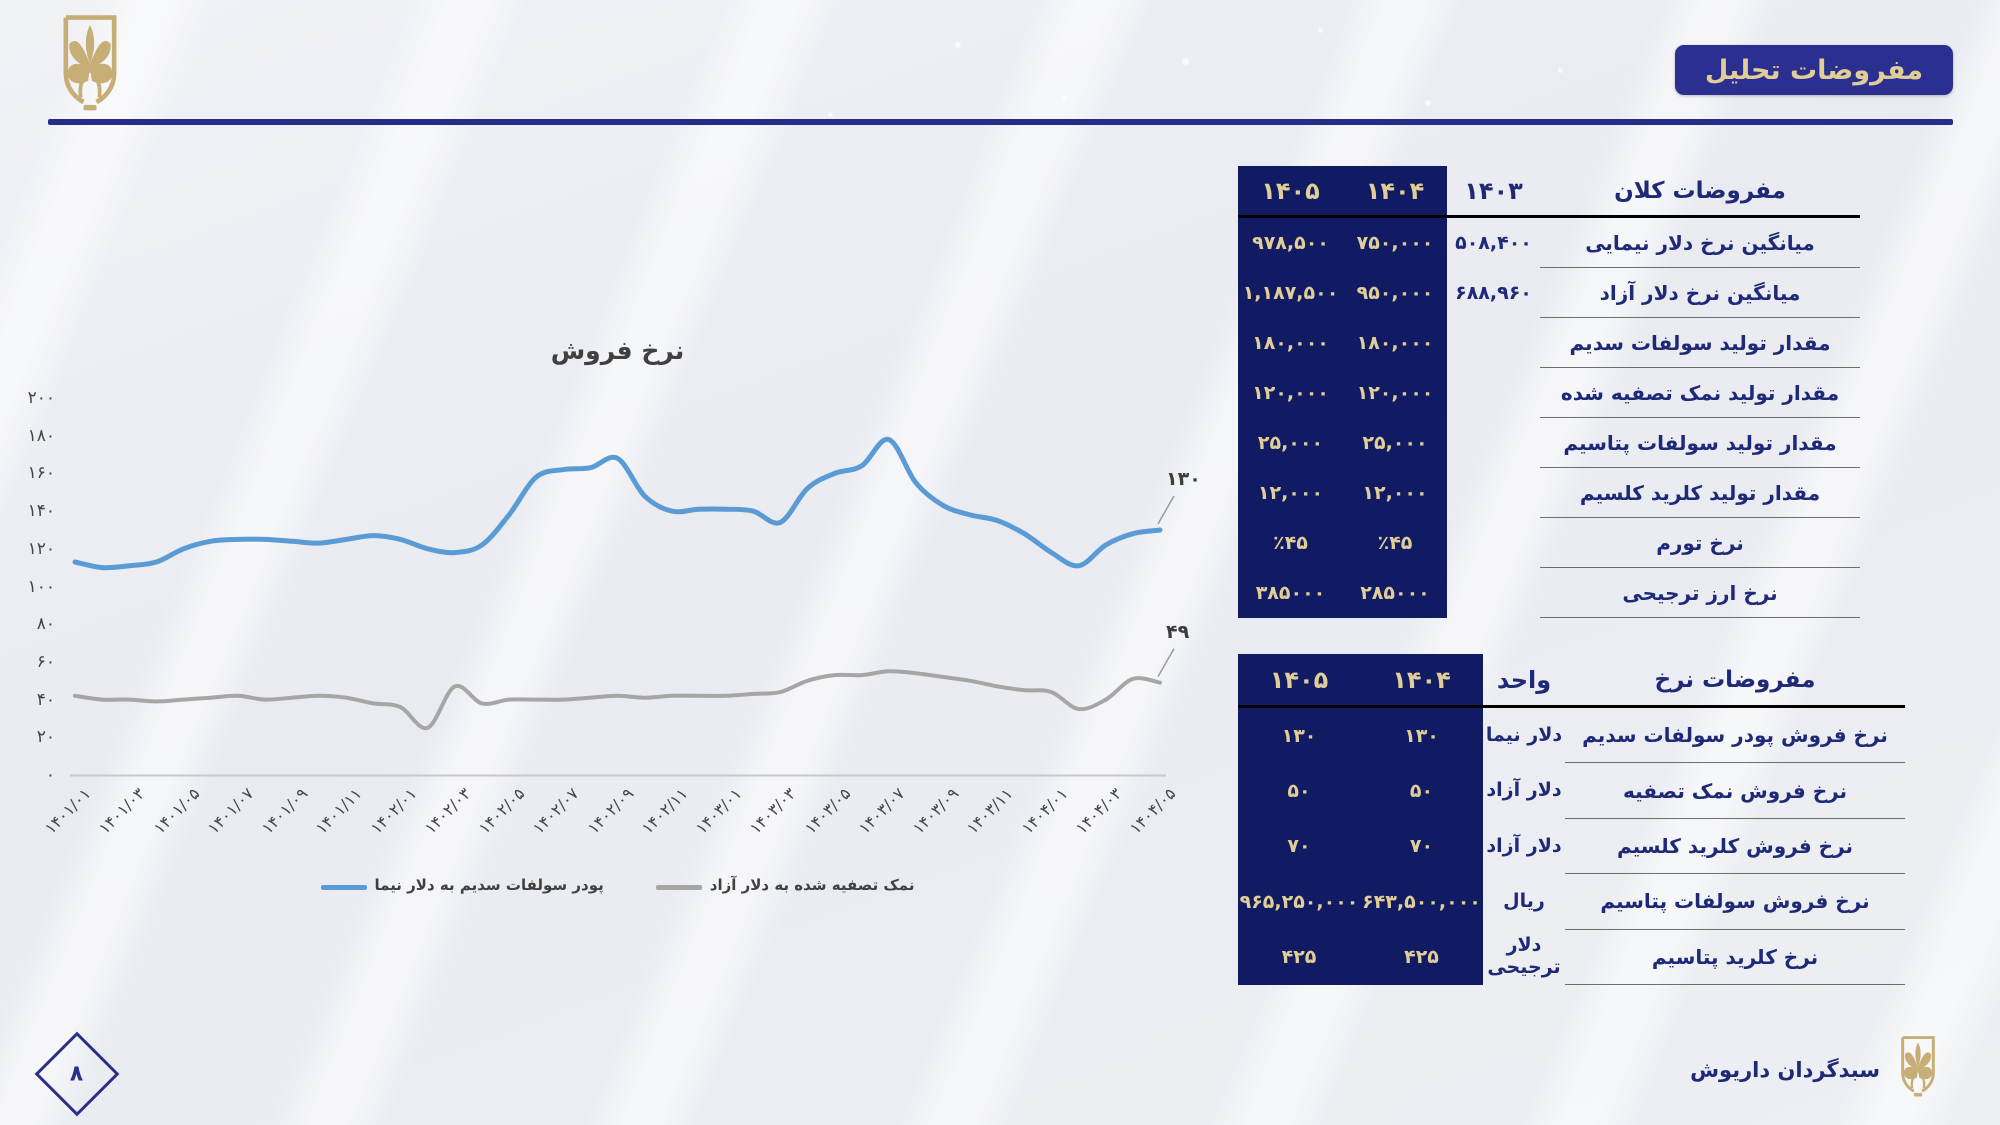  What do you see at coordinates (827, 811) in the screenshot?
I see `x-tick-label: ۱۴۰۳/۰۵` at bounding box center [827, 811].